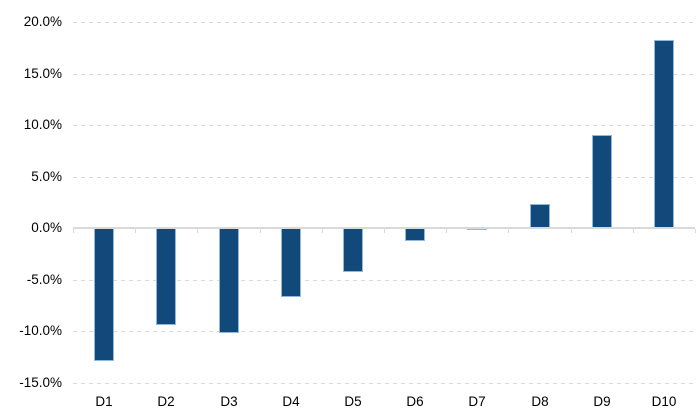  What do you see at coordinates (602, 401) in the screenshot?
I see `x-axis-label-d9: D9` at bounding box center [602, 401].